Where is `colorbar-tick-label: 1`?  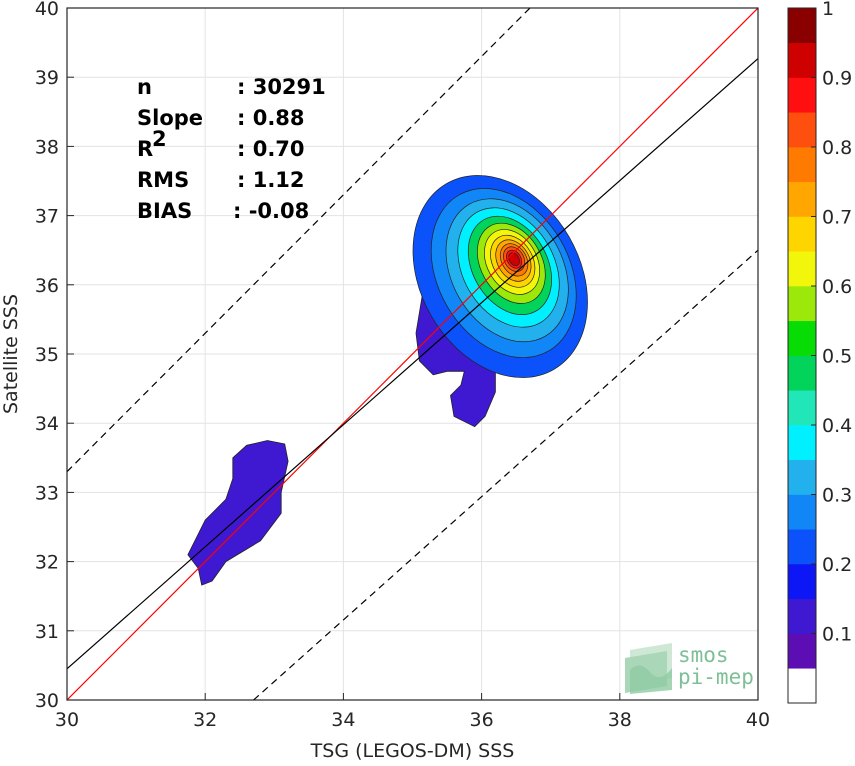
colorbar-tick-label: 1 is located at coordinates (828, 10).